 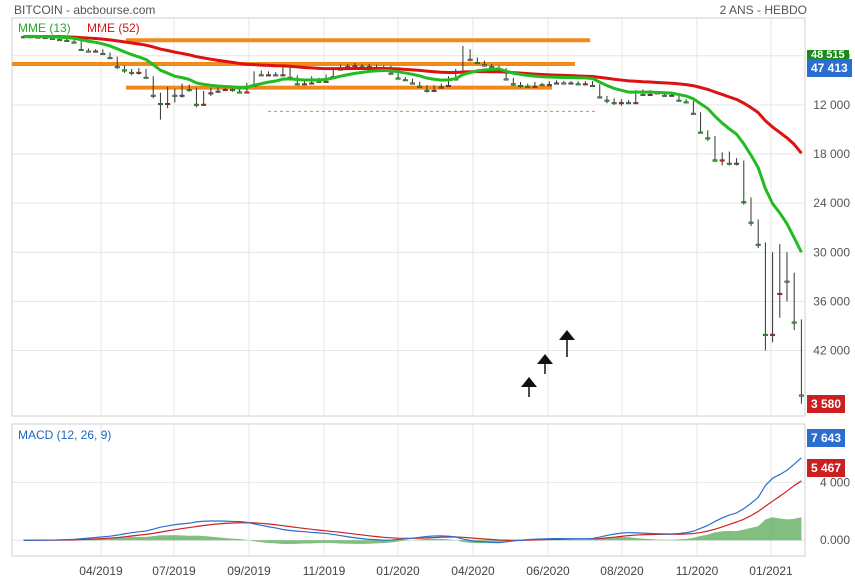 I want to click on signal-value-tag: 5 467, so click(x=826, y=468).